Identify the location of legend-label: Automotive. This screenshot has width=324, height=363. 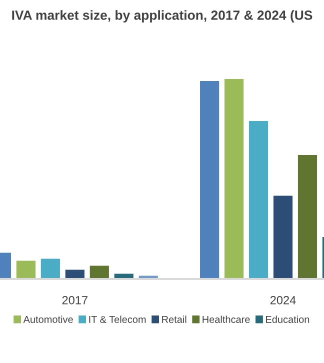
(48, 319).